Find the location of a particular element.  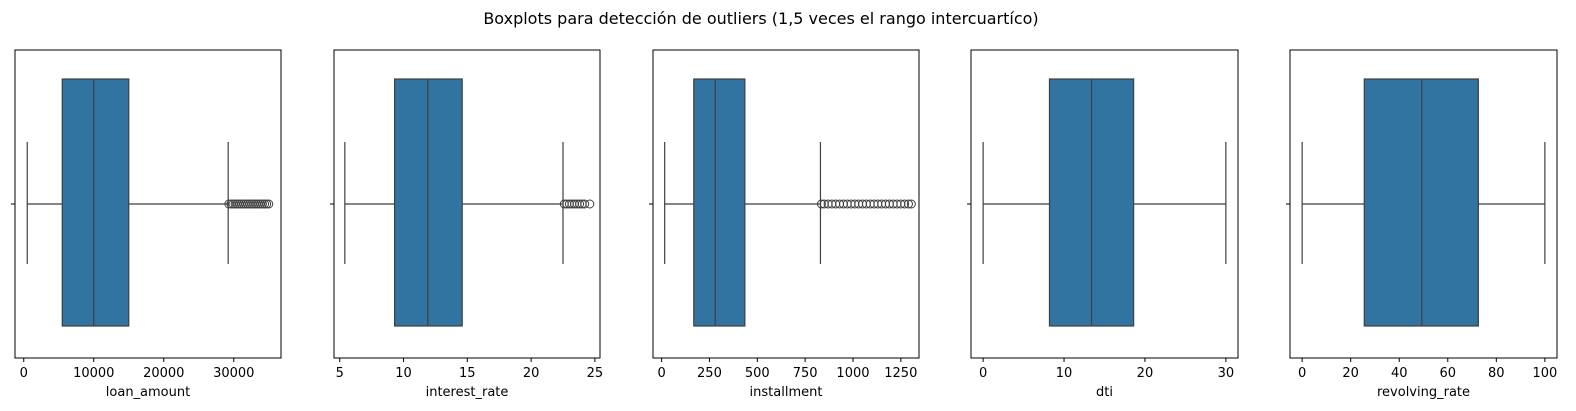

x-tick-label: 40 is located at coordinates (1399, 373).